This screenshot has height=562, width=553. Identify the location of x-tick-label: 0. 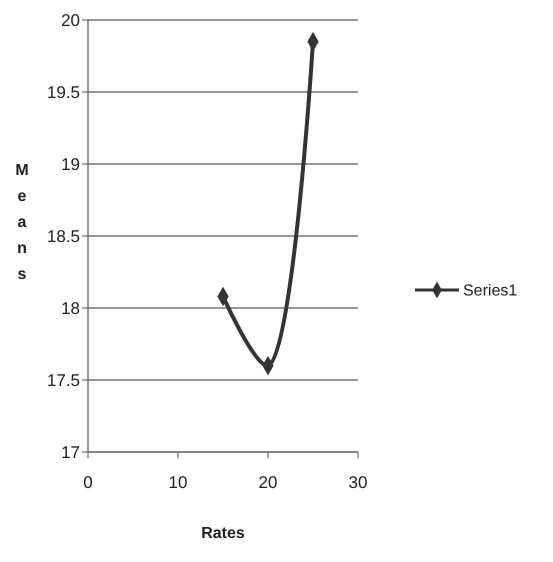
(88, 482).